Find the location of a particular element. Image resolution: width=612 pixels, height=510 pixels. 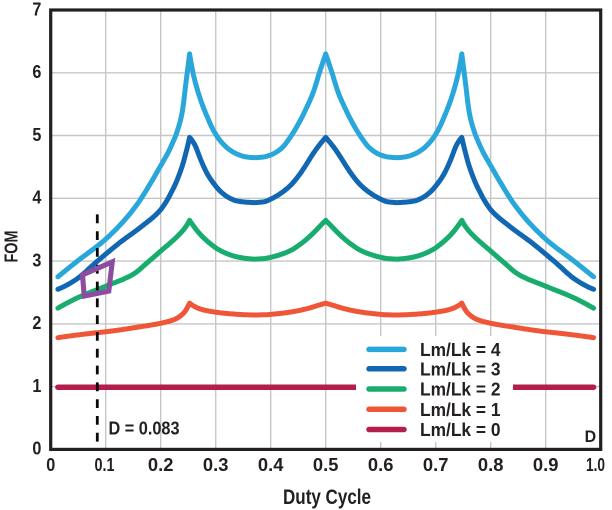

svg-text: D = 0.083 is located at coordinates (144, 429).